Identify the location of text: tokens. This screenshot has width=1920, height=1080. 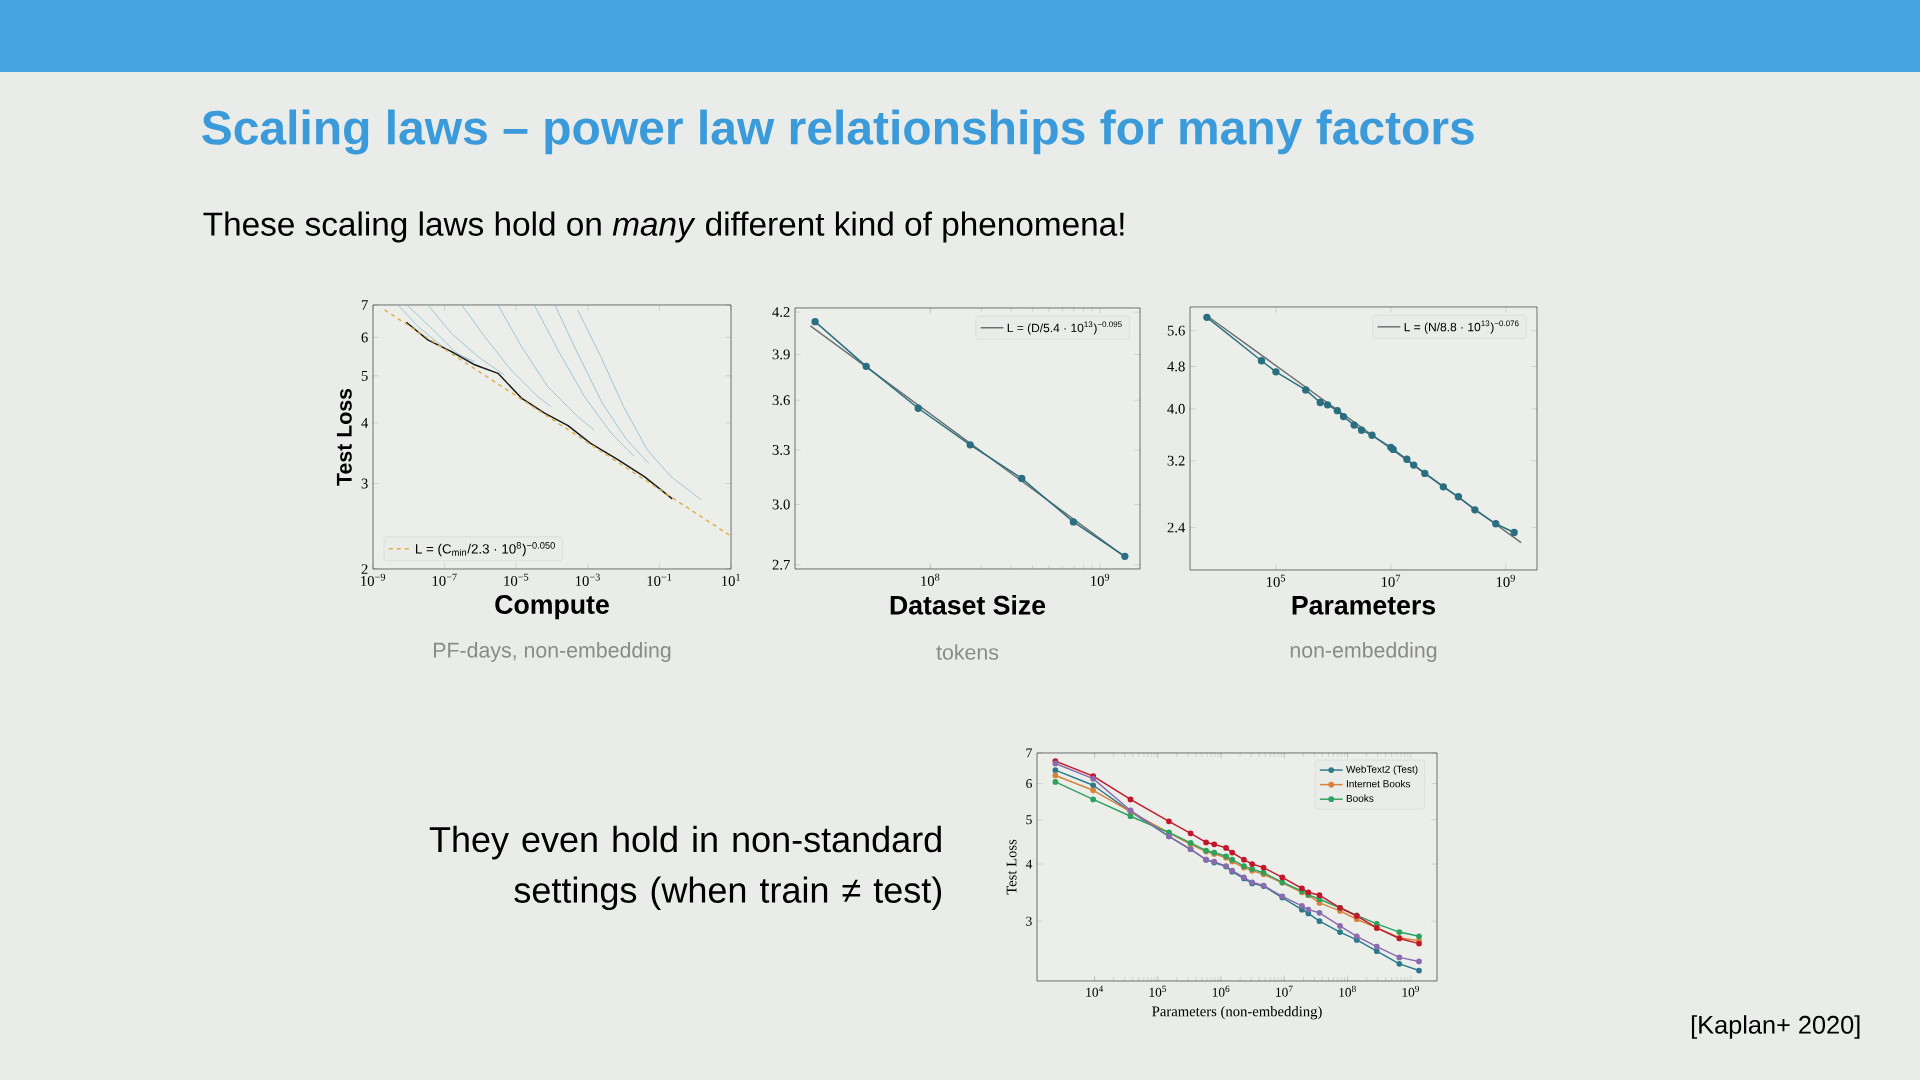
(967, 652).